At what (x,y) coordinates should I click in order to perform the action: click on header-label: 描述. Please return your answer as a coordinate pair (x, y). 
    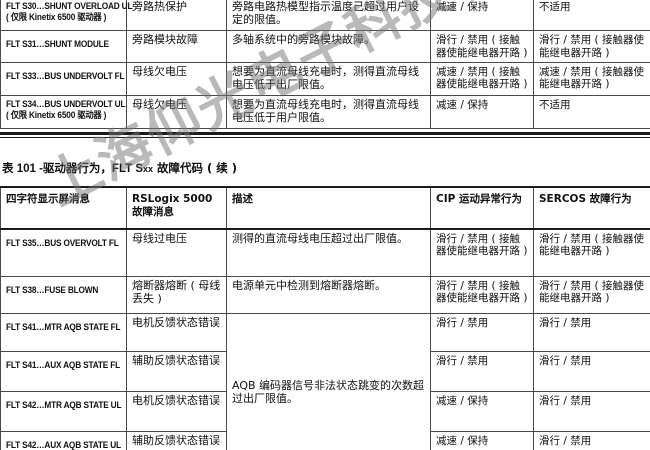
    Looking at the image, I should click on (242, 199).